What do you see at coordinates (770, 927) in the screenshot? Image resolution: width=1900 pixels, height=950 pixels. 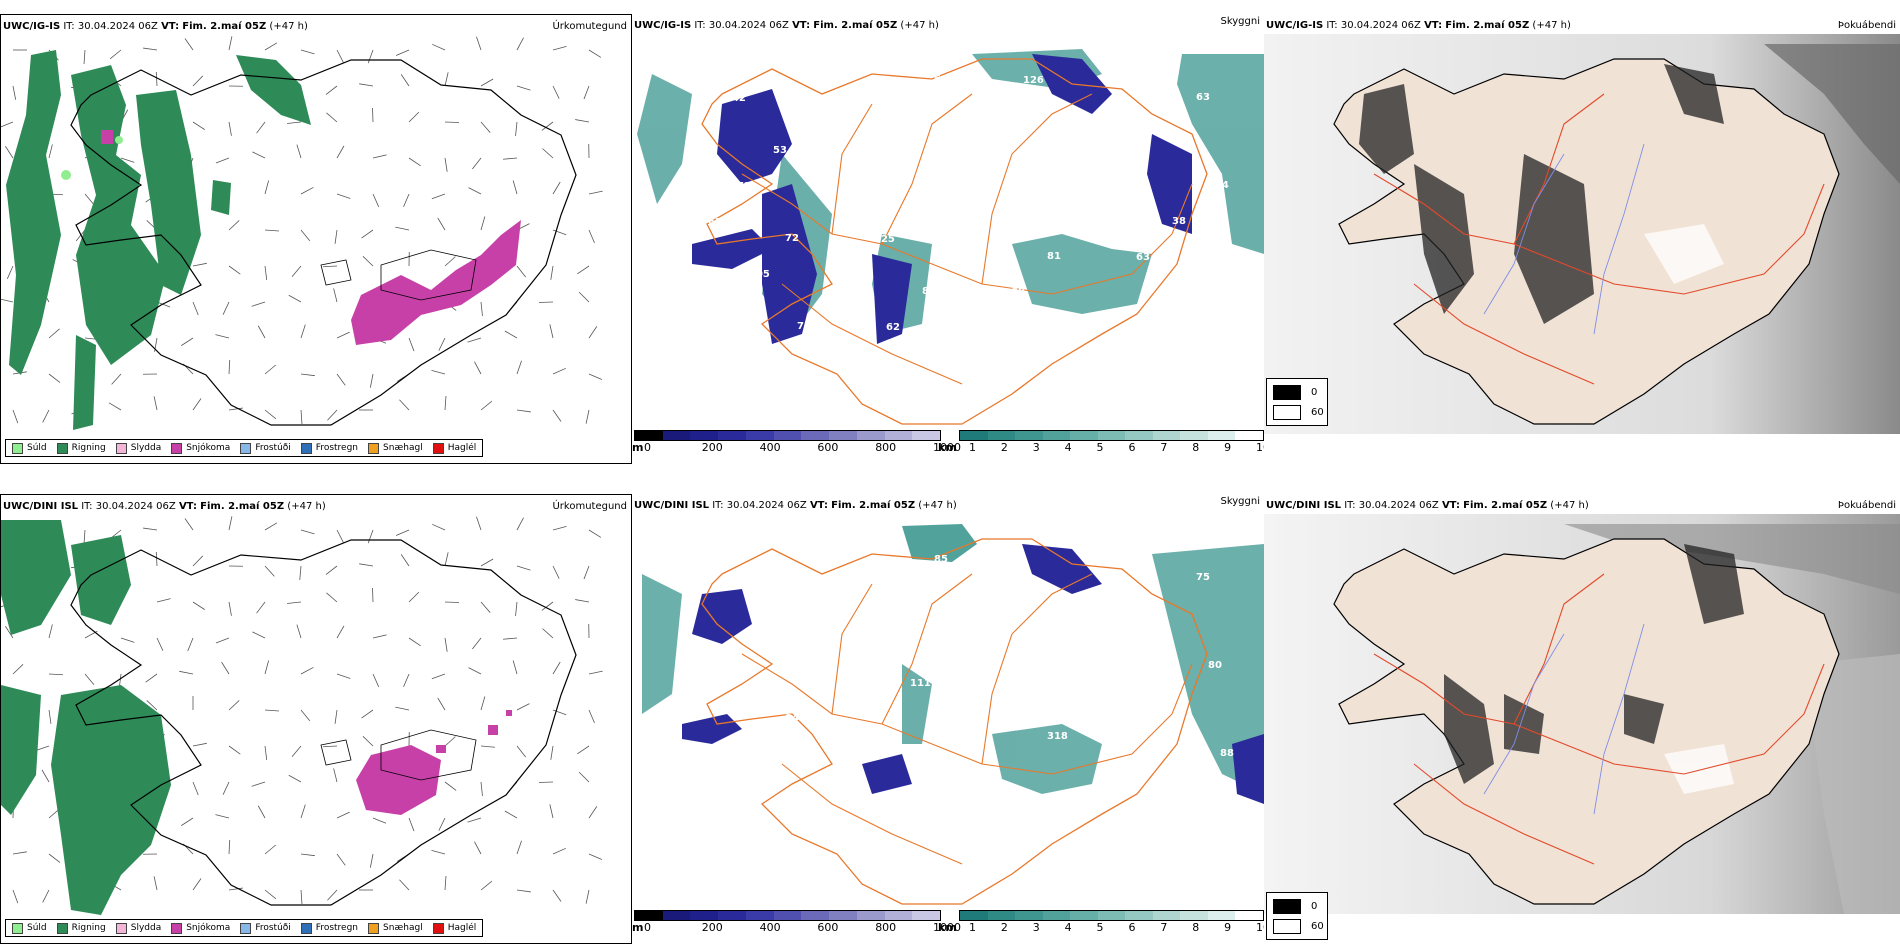 I see `colorbar-tick-label: 400` at bounding box center [770, 927].